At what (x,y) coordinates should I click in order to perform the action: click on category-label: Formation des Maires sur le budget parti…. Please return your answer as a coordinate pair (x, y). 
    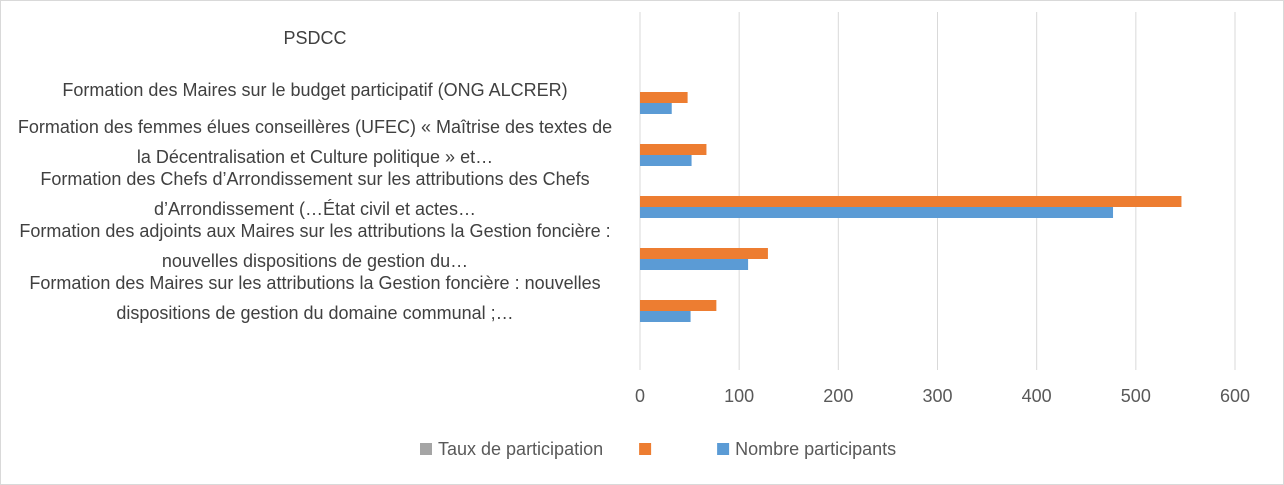
    Looking at the image, I should click on (315, 90).